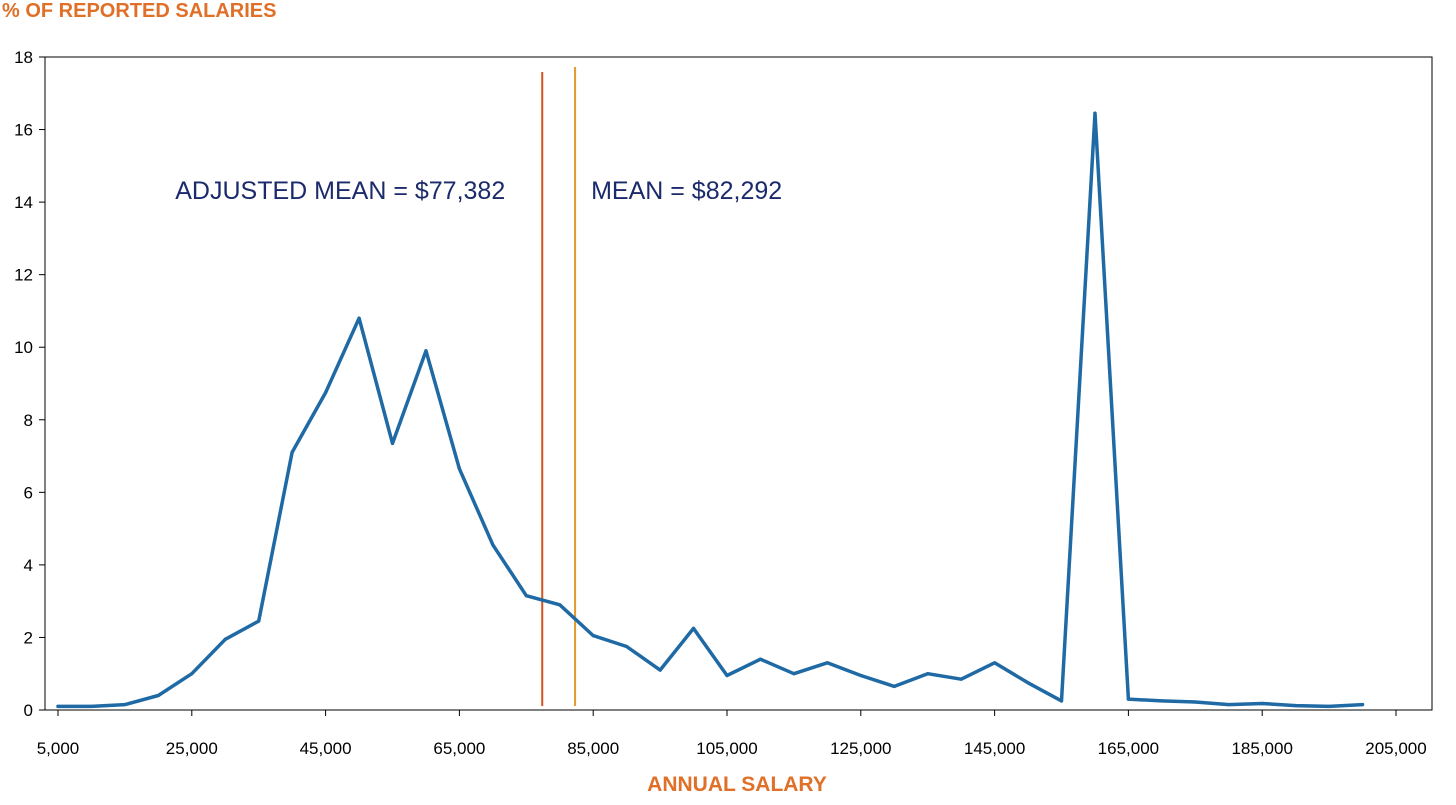 Image resolution: width=1456 pixels, height=805 pixels. What do you see at coordinates (28, 565) in the screenshot?
I see `y-tick-label: 4` at bounding box center [28, 565].